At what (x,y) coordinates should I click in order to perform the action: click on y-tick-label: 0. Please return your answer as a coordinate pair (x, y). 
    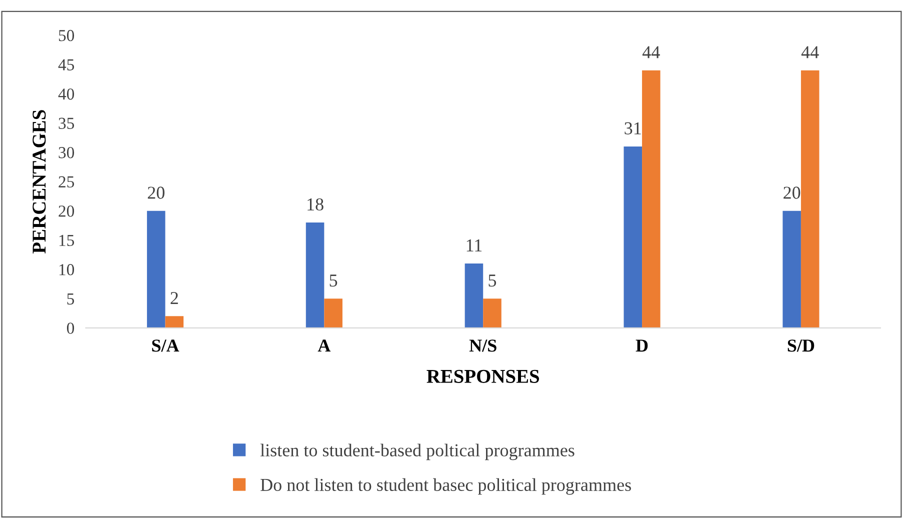
    Looking at the image, I should click on (70, 328).